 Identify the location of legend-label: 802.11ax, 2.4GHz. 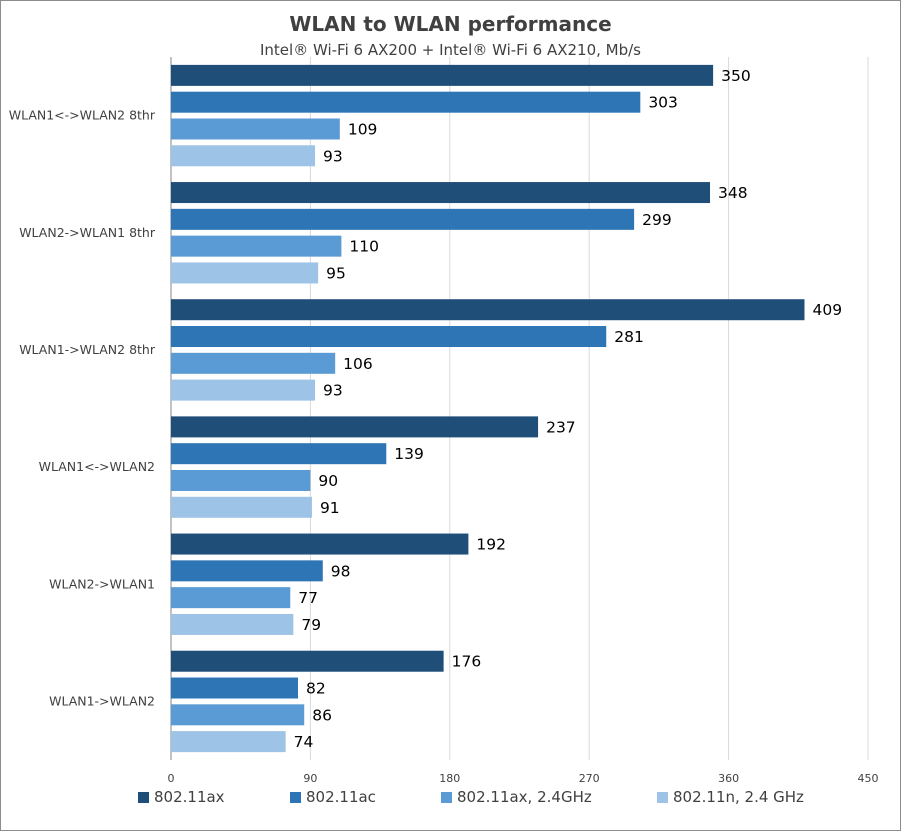
(524, 797).